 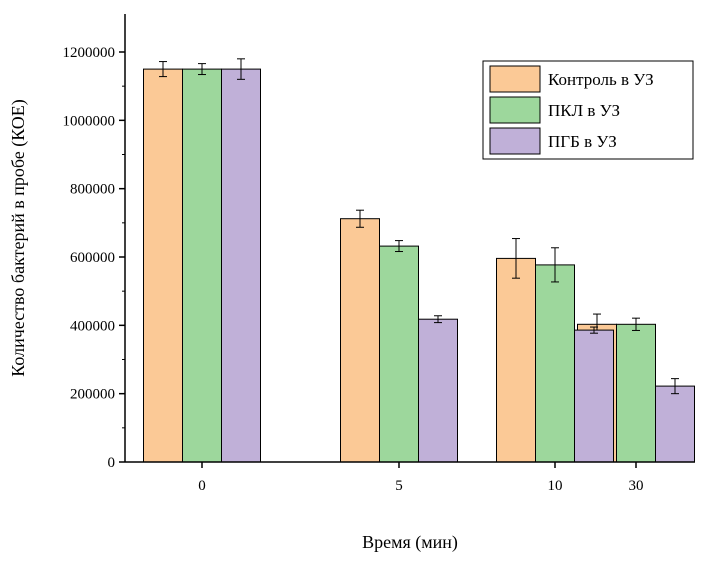 I want to click on y-tick-label: 400000, so click(x=92, y=326).